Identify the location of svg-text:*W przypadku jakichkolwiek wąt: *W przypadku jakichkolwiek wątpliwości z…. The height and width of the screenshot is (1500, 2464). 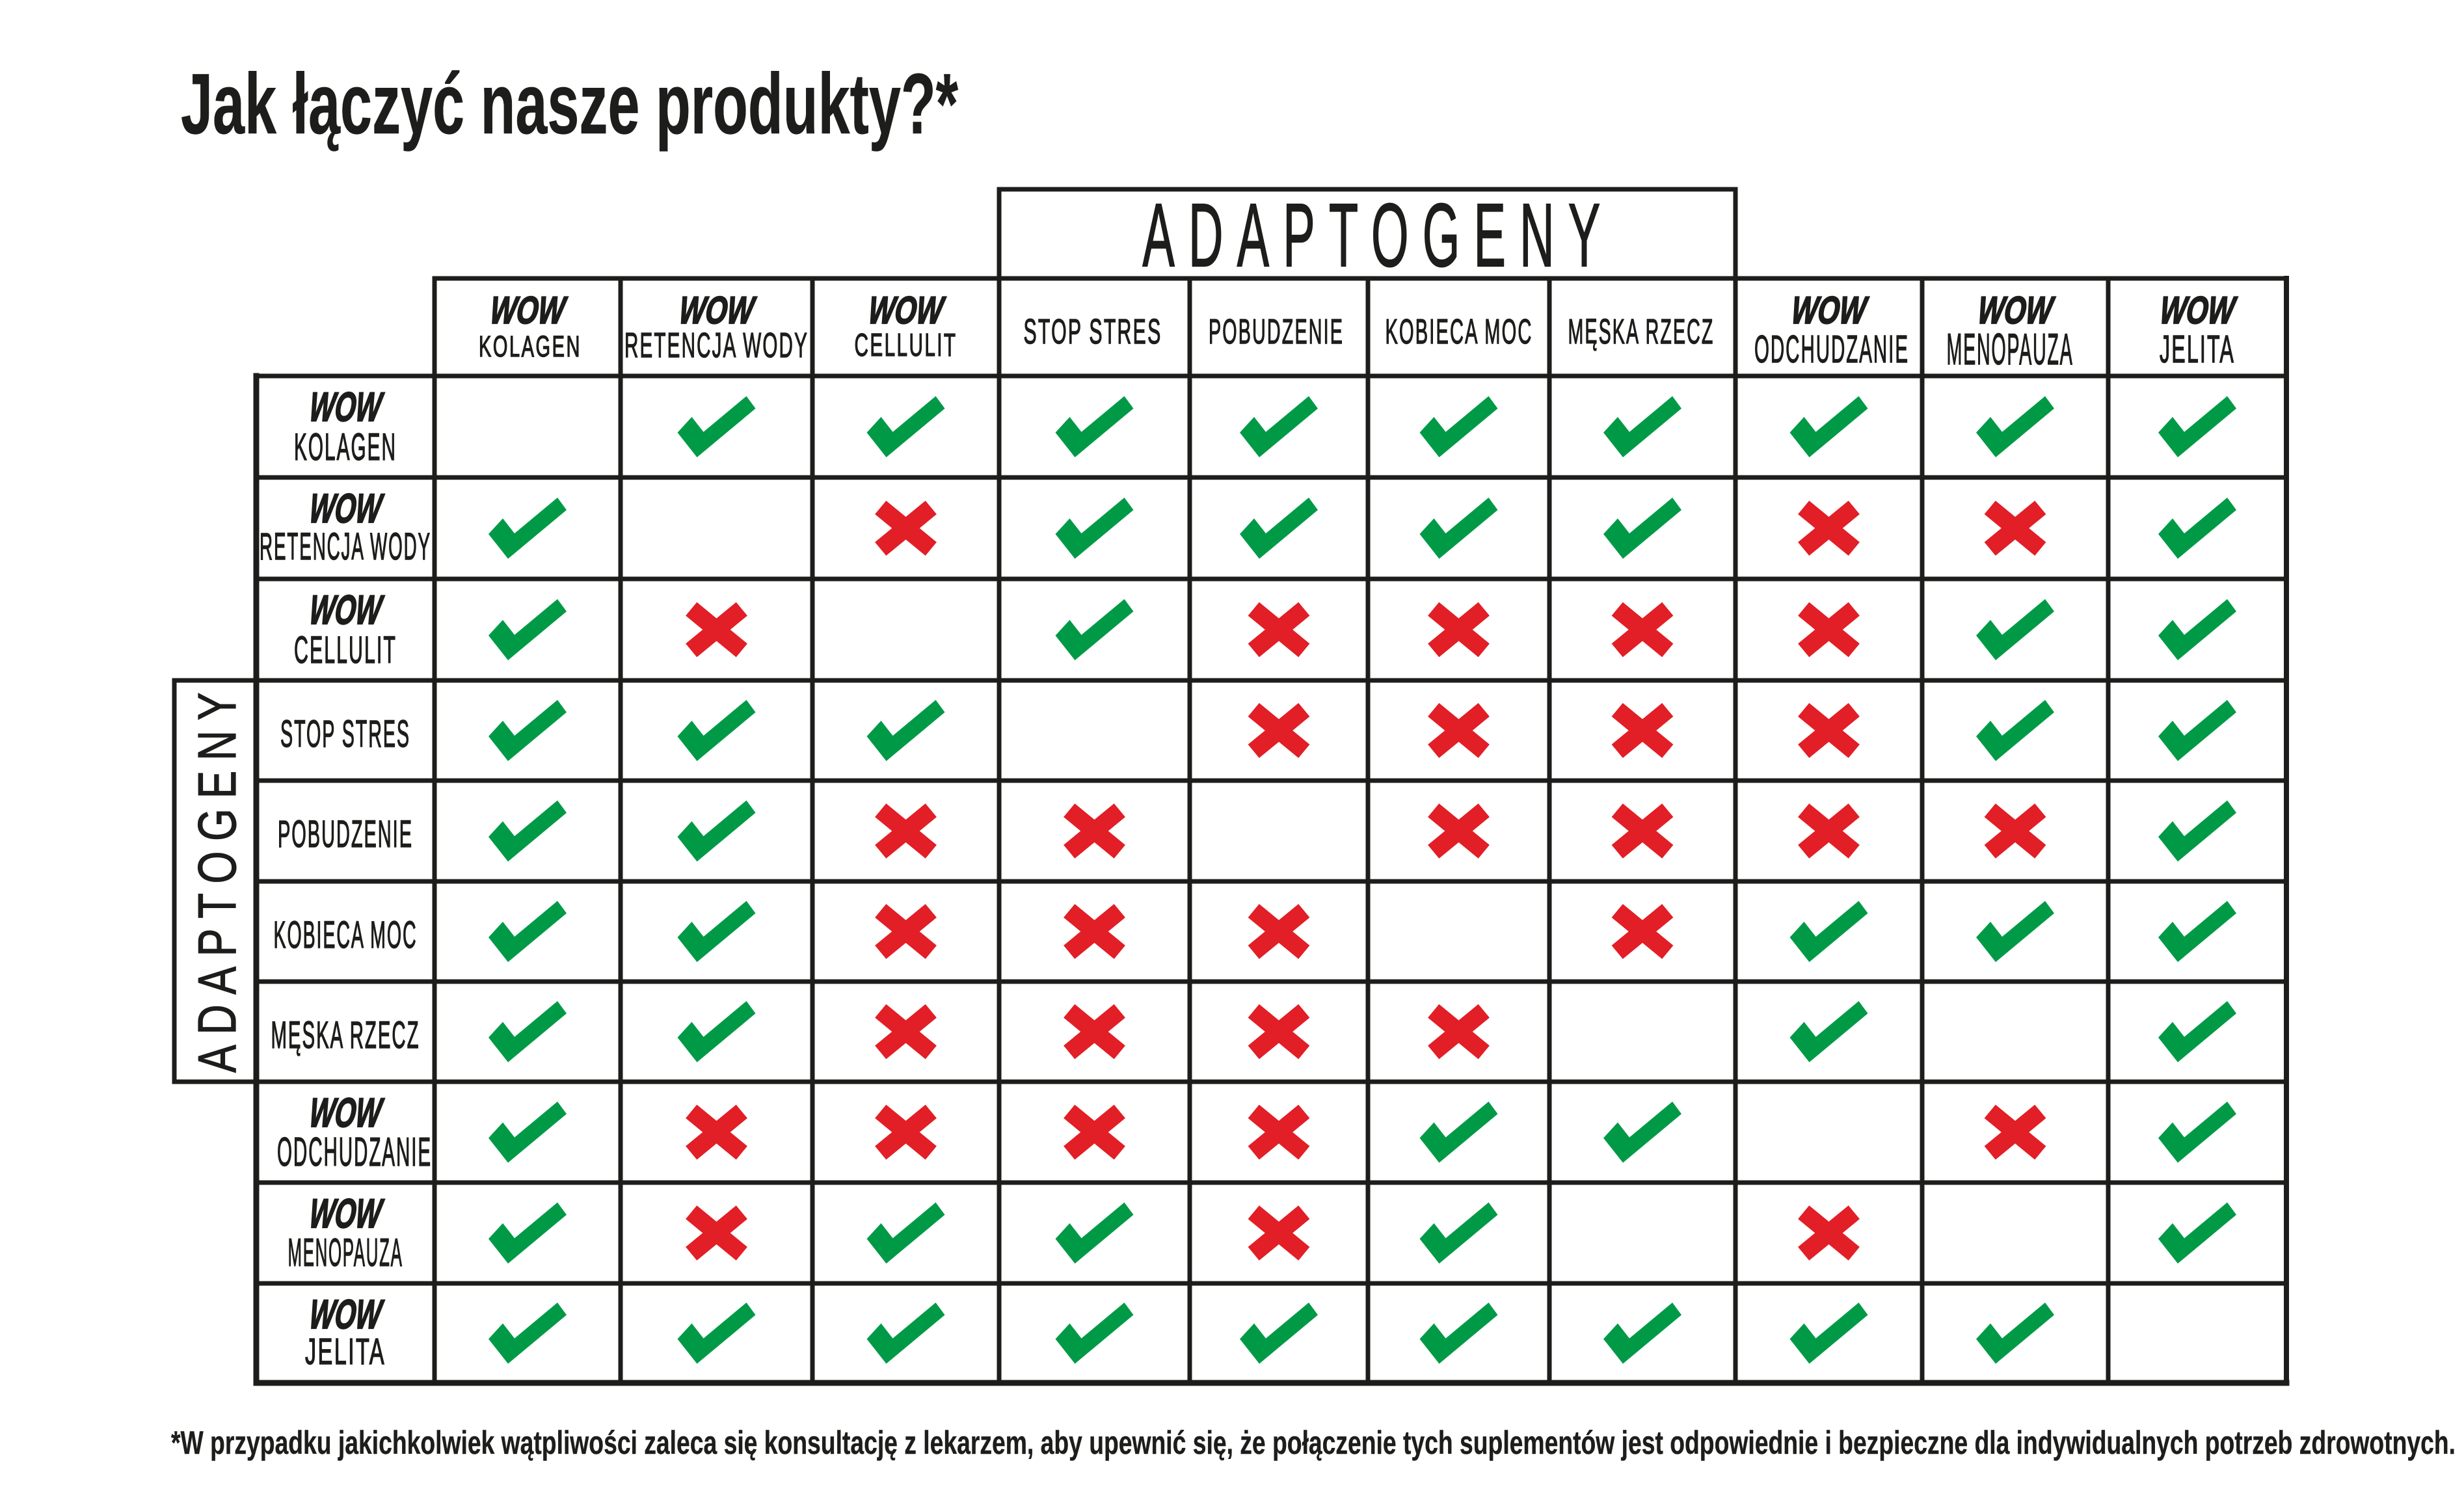
(1314, 1443).